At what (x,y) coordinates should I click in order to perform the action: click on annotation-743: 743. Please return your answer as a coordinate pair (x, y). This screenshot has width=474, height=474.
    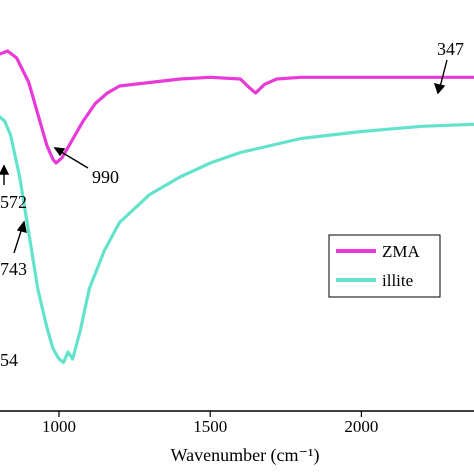
    Looking at the image, I should click on (13, 269).